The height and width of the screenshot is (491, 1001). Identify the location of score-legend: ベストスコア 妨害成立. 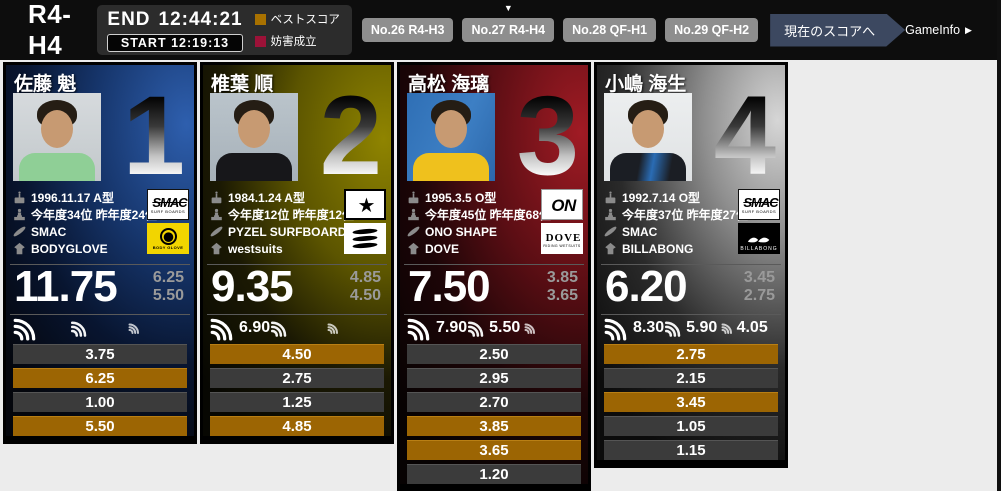
(297, 30).